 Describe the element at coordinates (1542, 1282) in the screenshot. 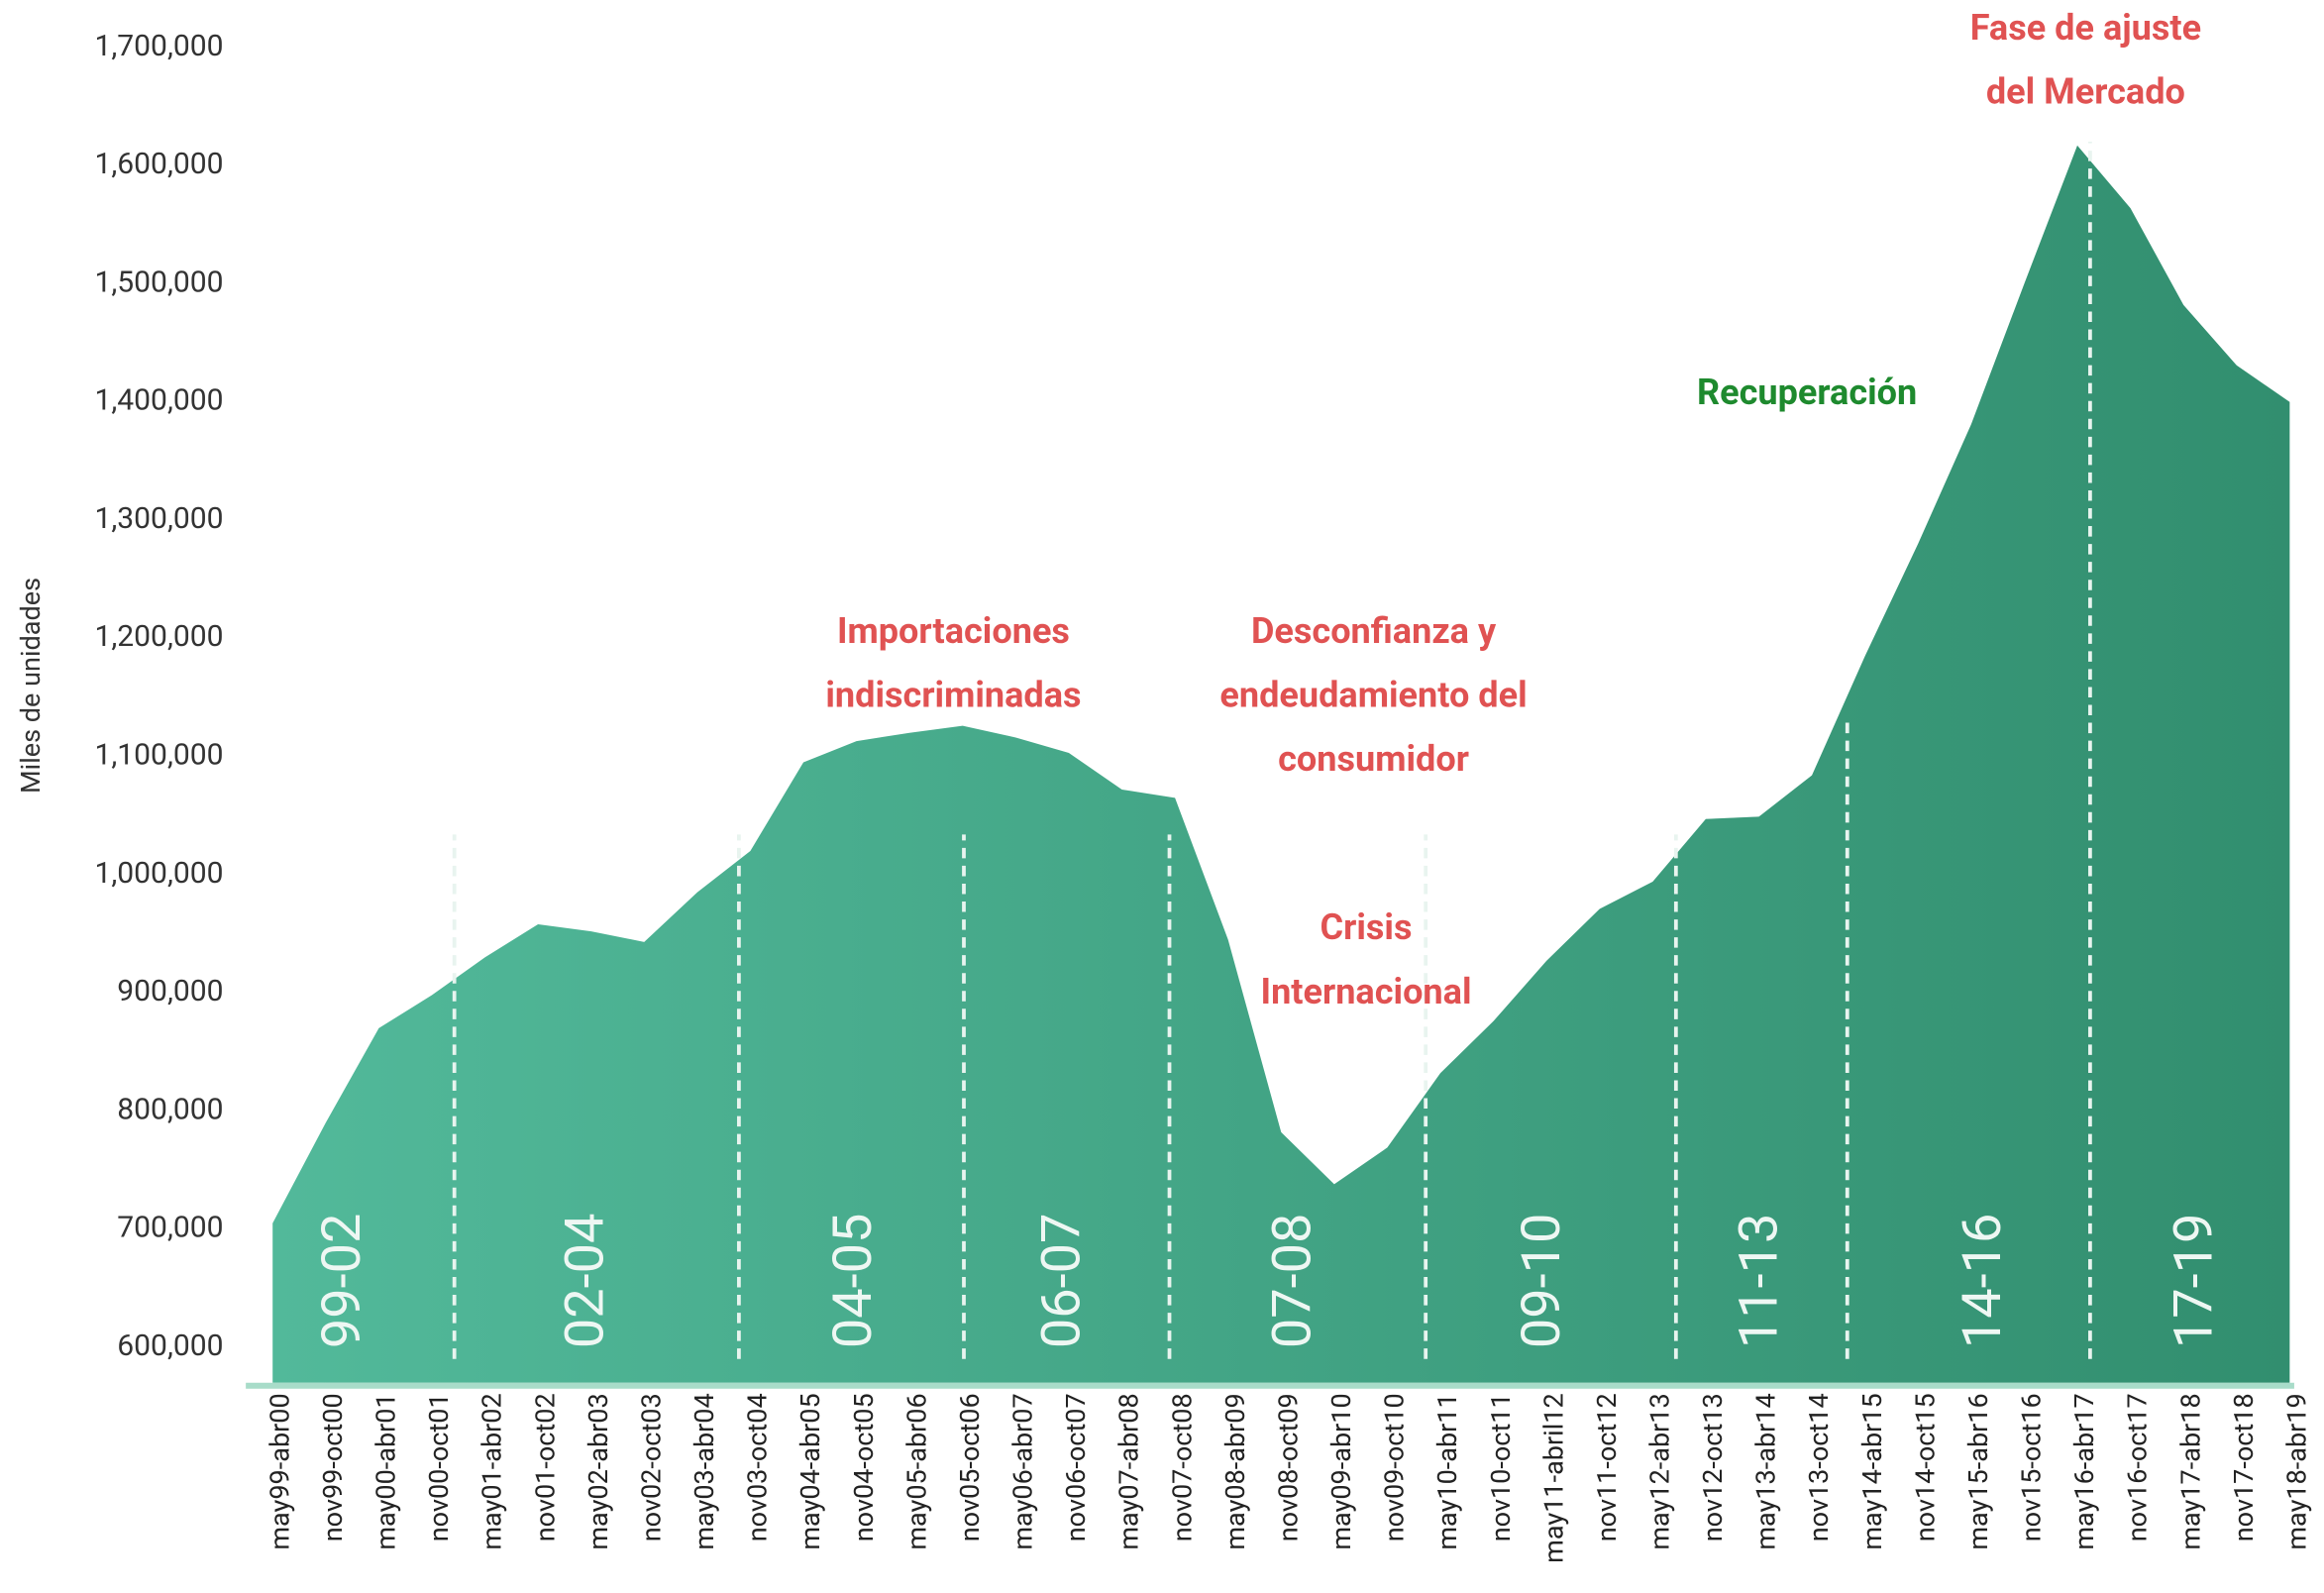

I see `period-label: 09-10` at that location.